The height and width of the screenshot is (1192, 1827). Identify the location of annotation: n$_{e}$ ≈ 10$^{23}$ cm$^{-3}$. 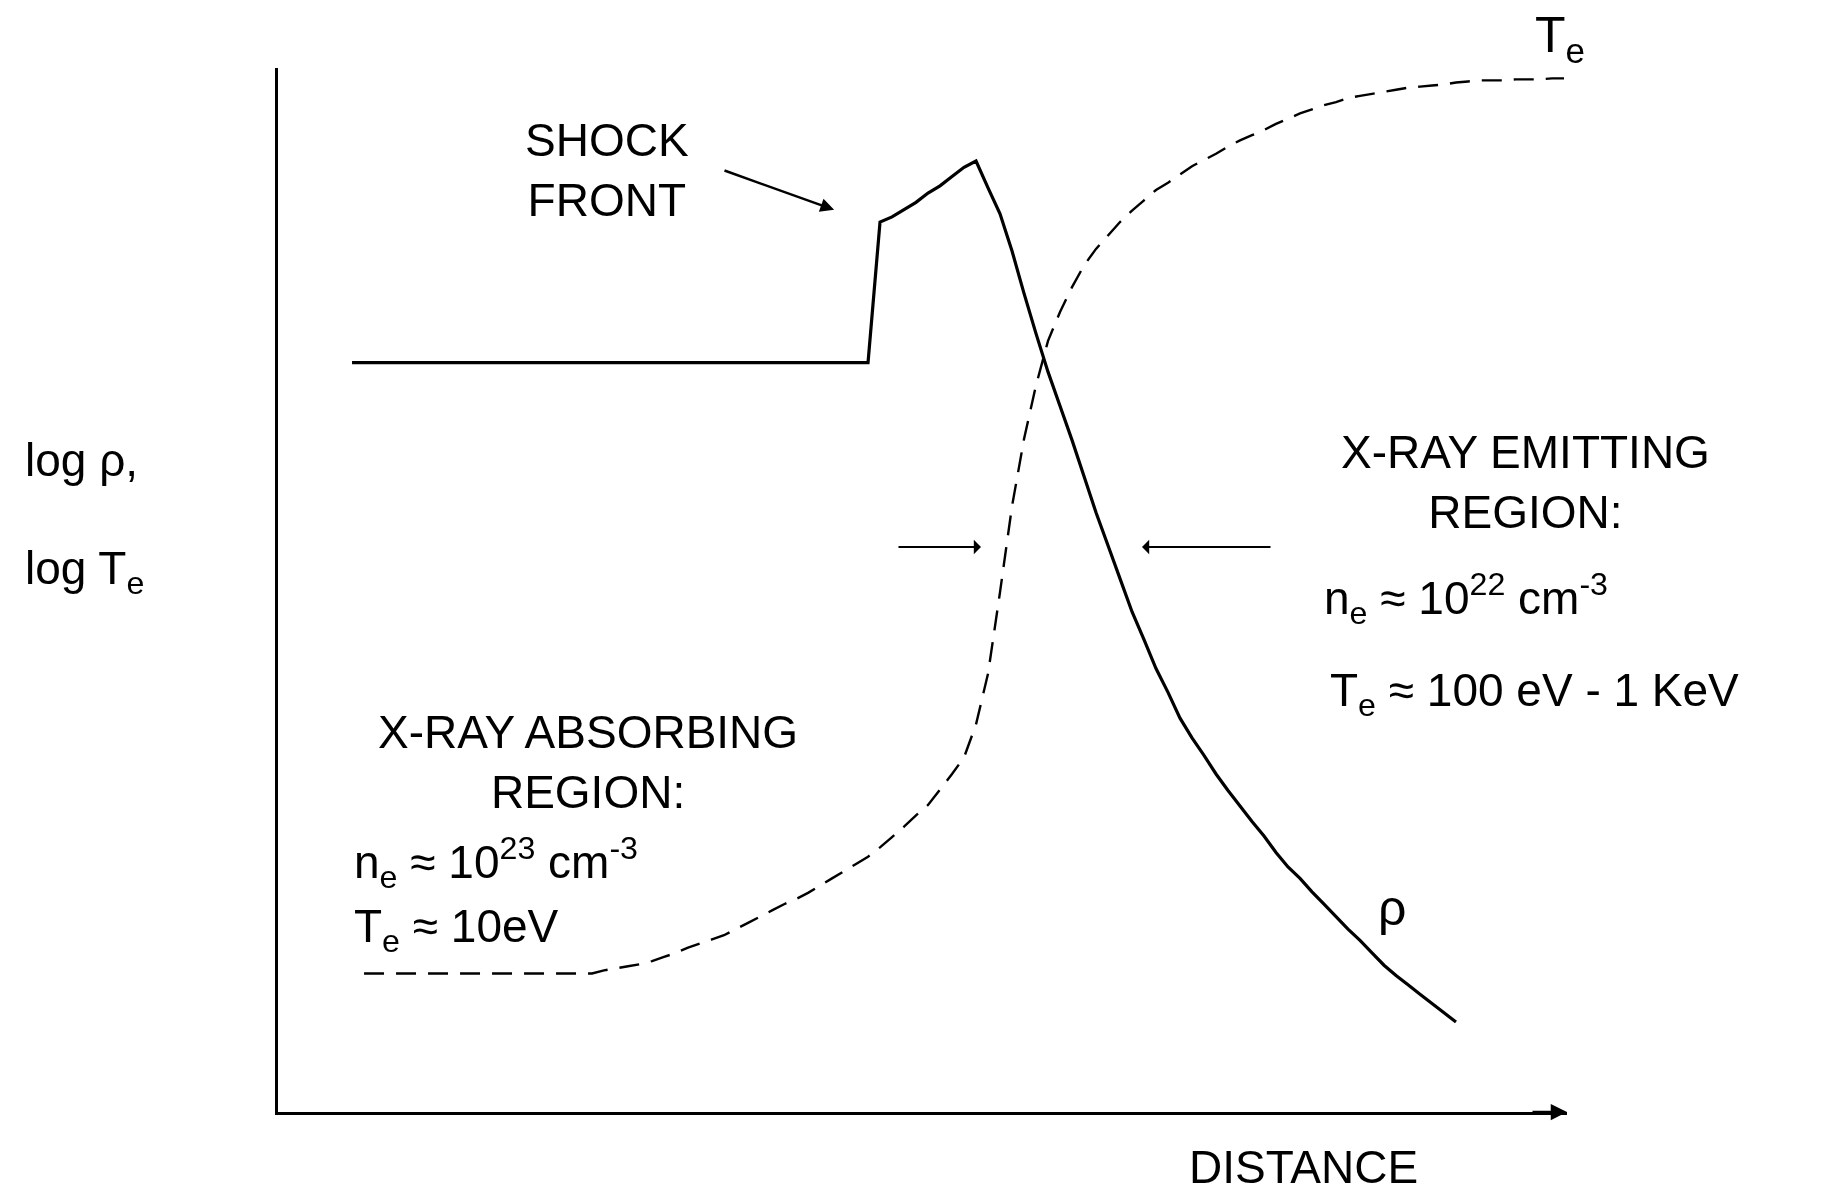
(496, 862).